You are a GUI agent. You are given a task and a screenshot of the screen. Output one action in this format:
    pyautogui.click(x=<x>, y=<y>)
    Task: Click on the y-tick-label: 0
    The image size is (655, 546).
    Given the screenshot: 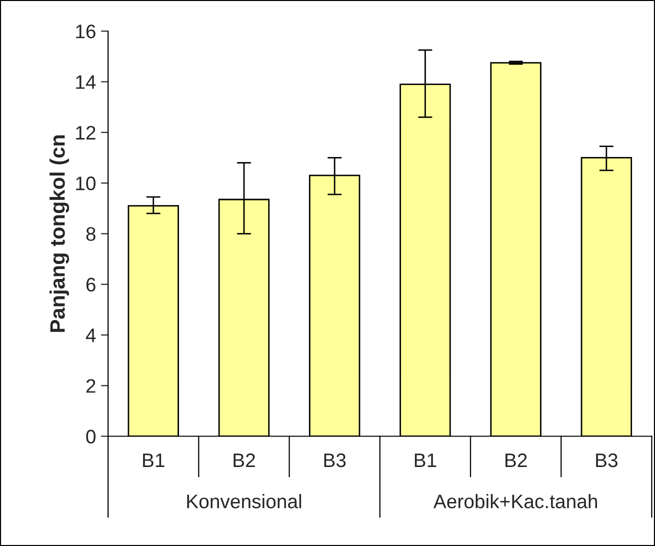 What is the action you would take?
    pyautogui.click(x=91, y=437)
    